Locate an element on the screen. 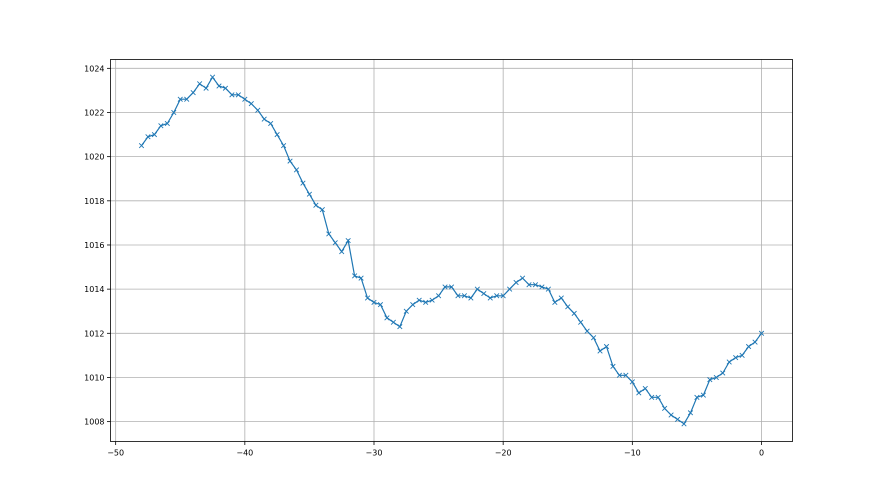  y-tick-label: 1020 is located at coordinates (94, 157).